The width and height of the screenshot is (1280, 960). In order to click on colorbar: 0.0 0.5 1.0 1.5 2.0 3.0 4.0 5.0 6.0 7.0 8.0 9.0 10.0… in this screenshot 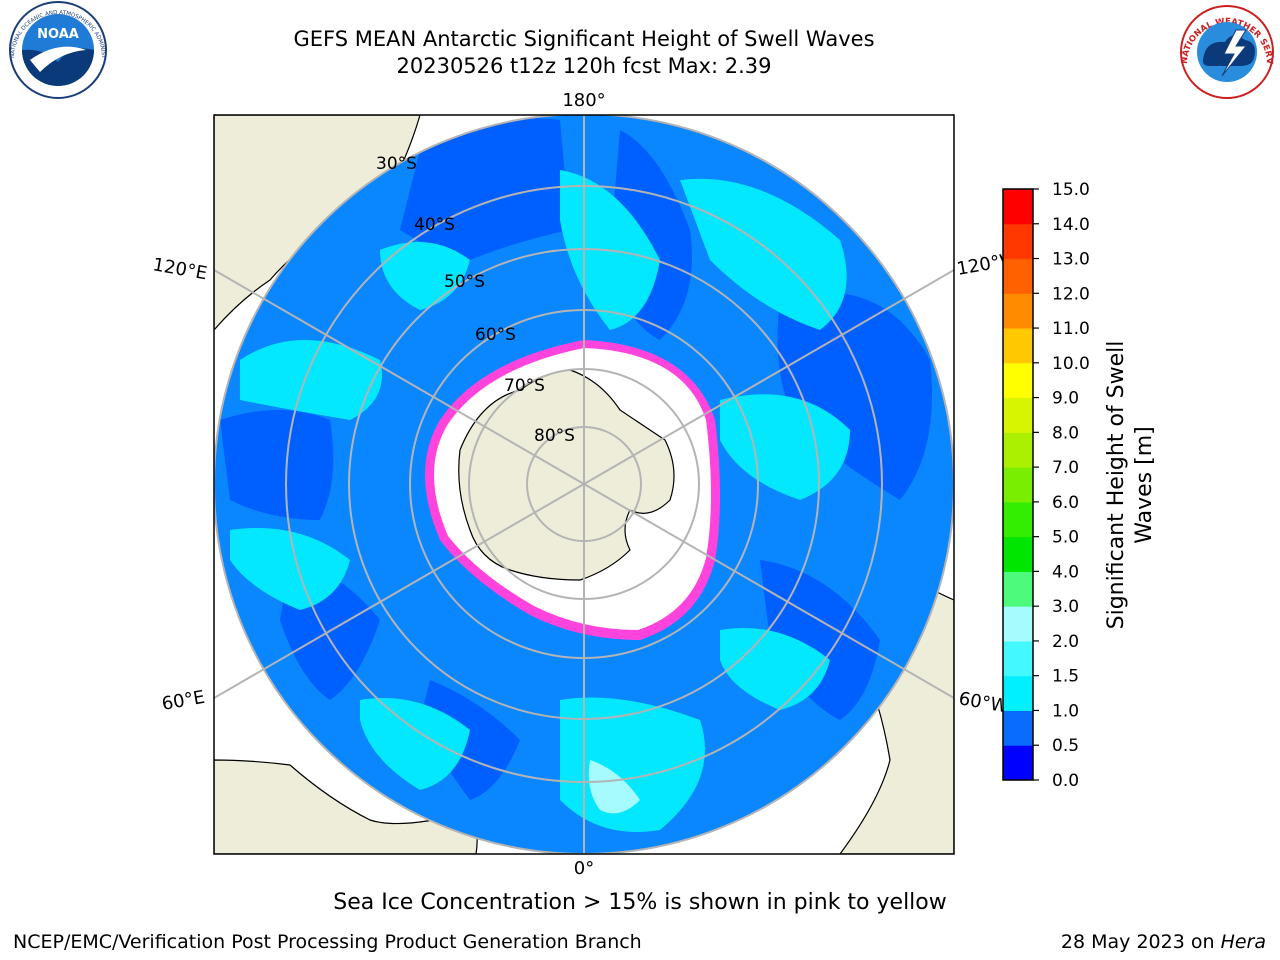, I will do `click(1046, 485)`.